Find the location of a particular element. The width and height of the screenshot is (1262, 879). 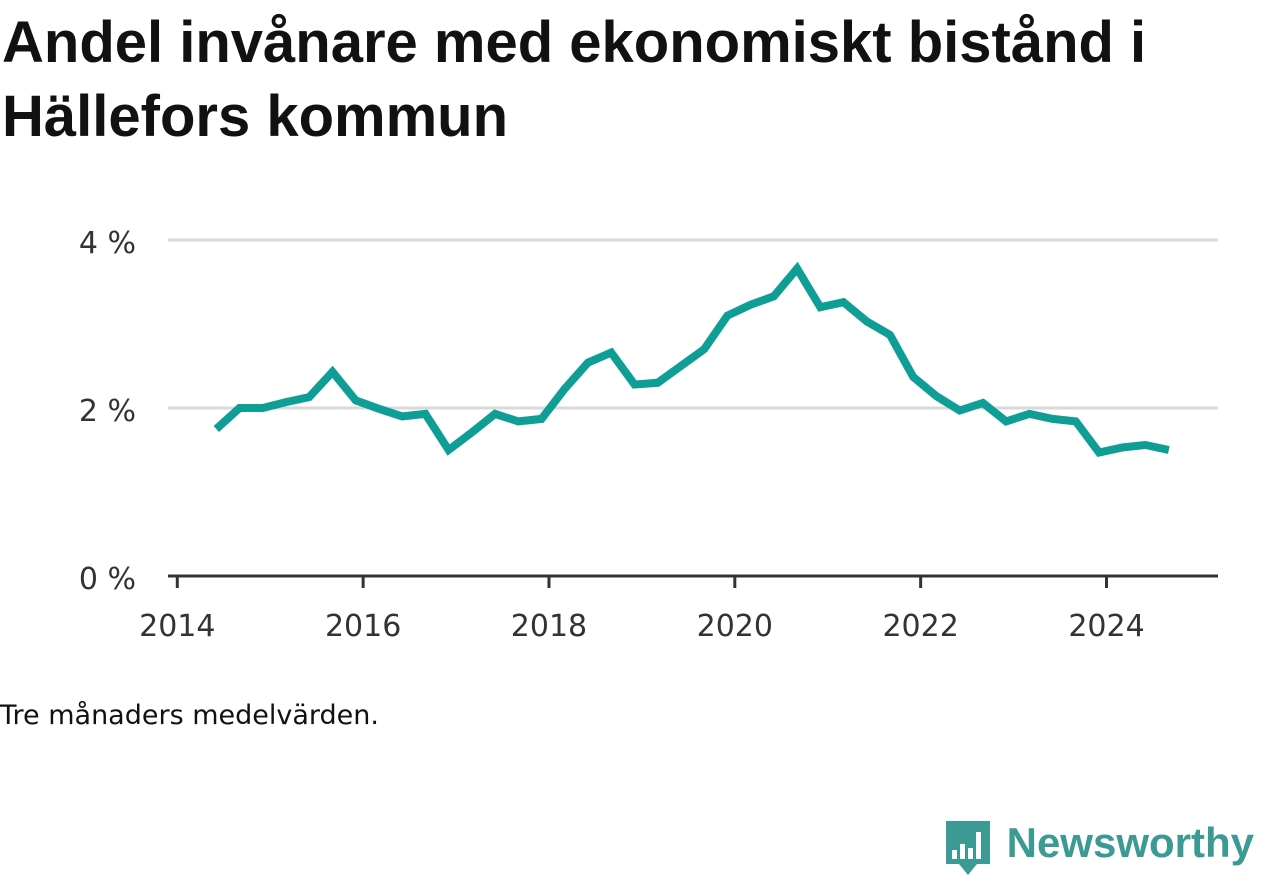

y-axis-ticks: 0 % 2 % 4 % is located at coordinates (107, 411).